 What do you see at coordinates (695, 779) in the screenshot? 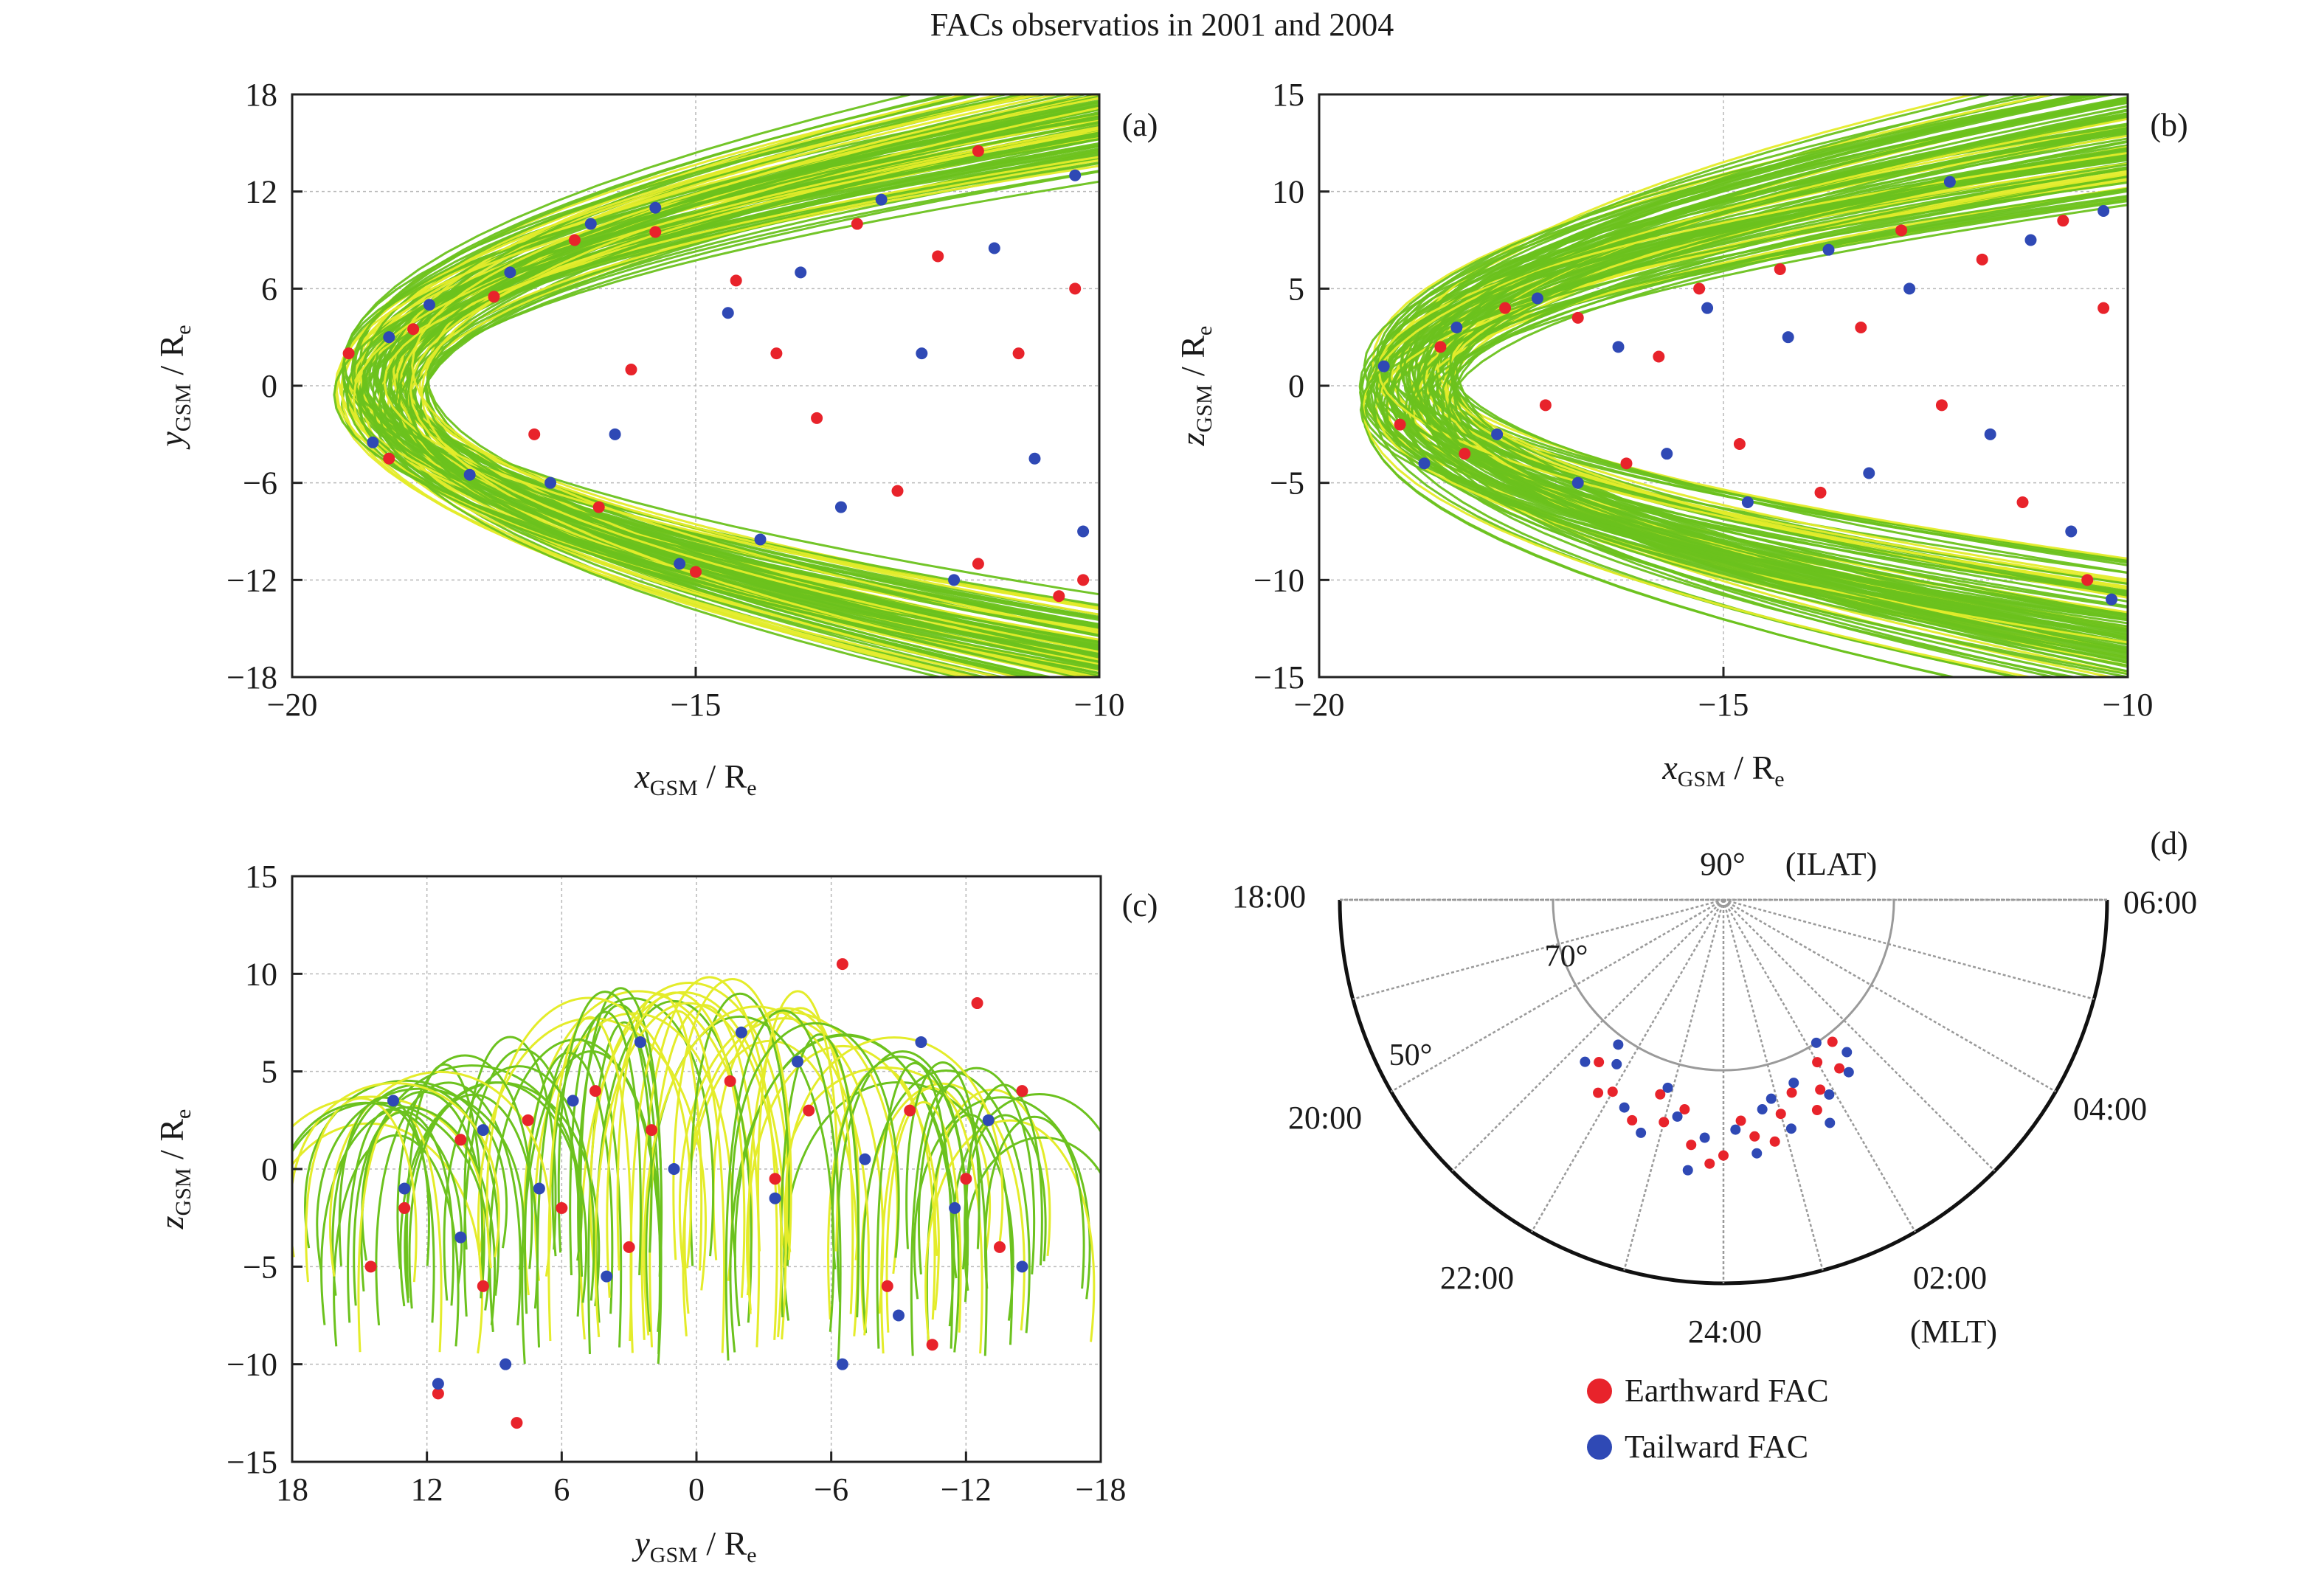
I see `panel-a-xlabel: xGSM / Re` at bounding box center [695, 779].